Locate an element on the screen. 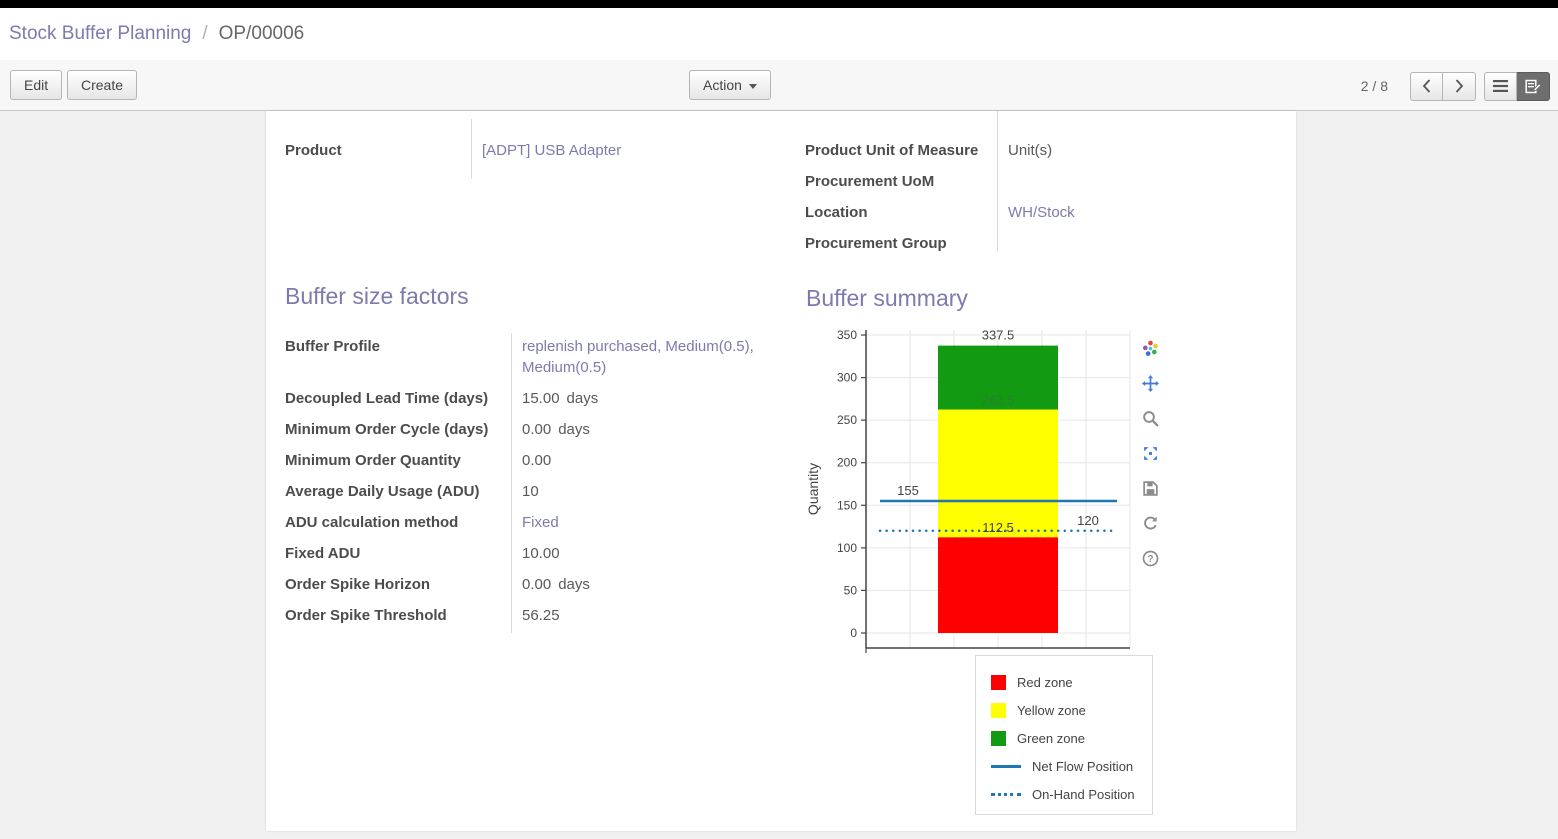  action-dropdown-button: Action is located at coordinates (730, 85).